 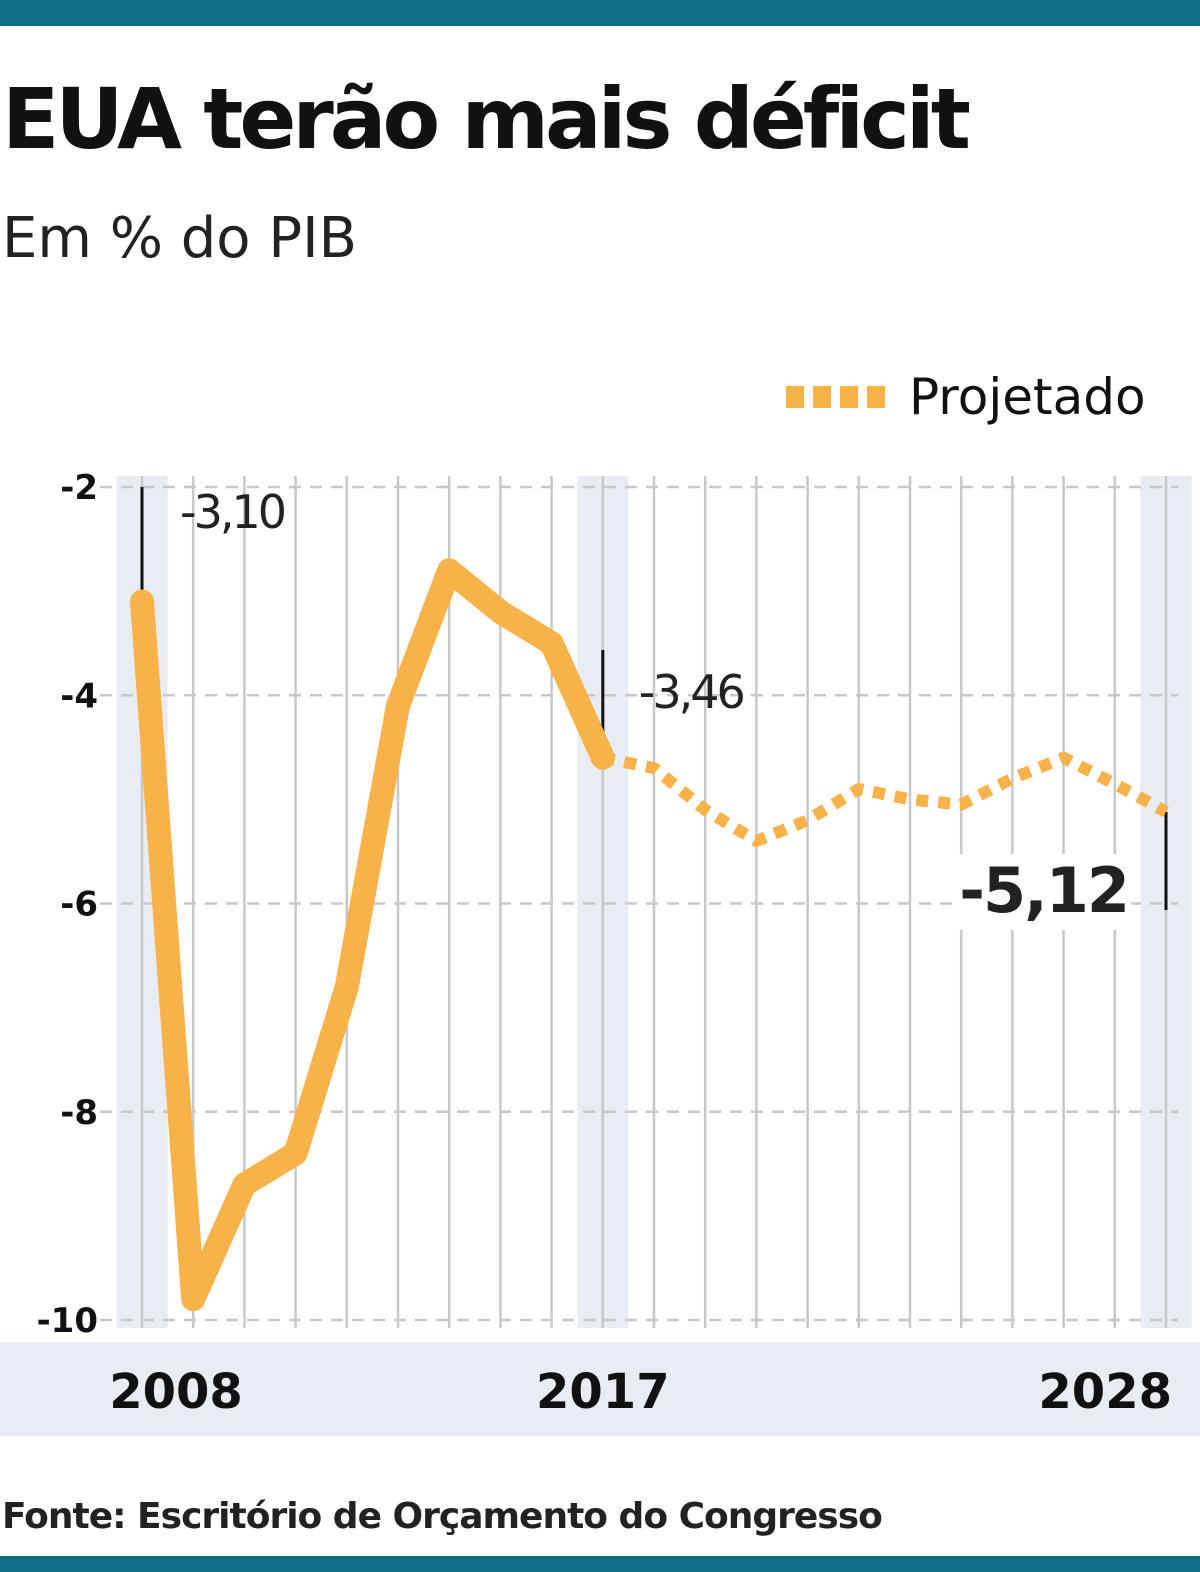 I want to click on annotation-value-label: -5,12, so click(x=1043, y=890).